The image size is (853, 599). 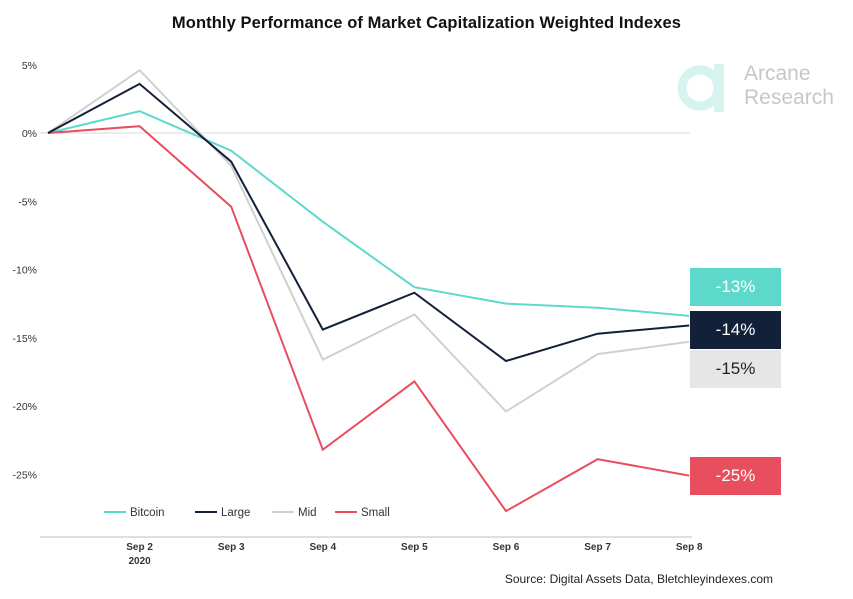 What do you see at coordinates (29, 134) in the screenshot?
I see `y-tick-label: 0%` at bounding box center [29, 134].